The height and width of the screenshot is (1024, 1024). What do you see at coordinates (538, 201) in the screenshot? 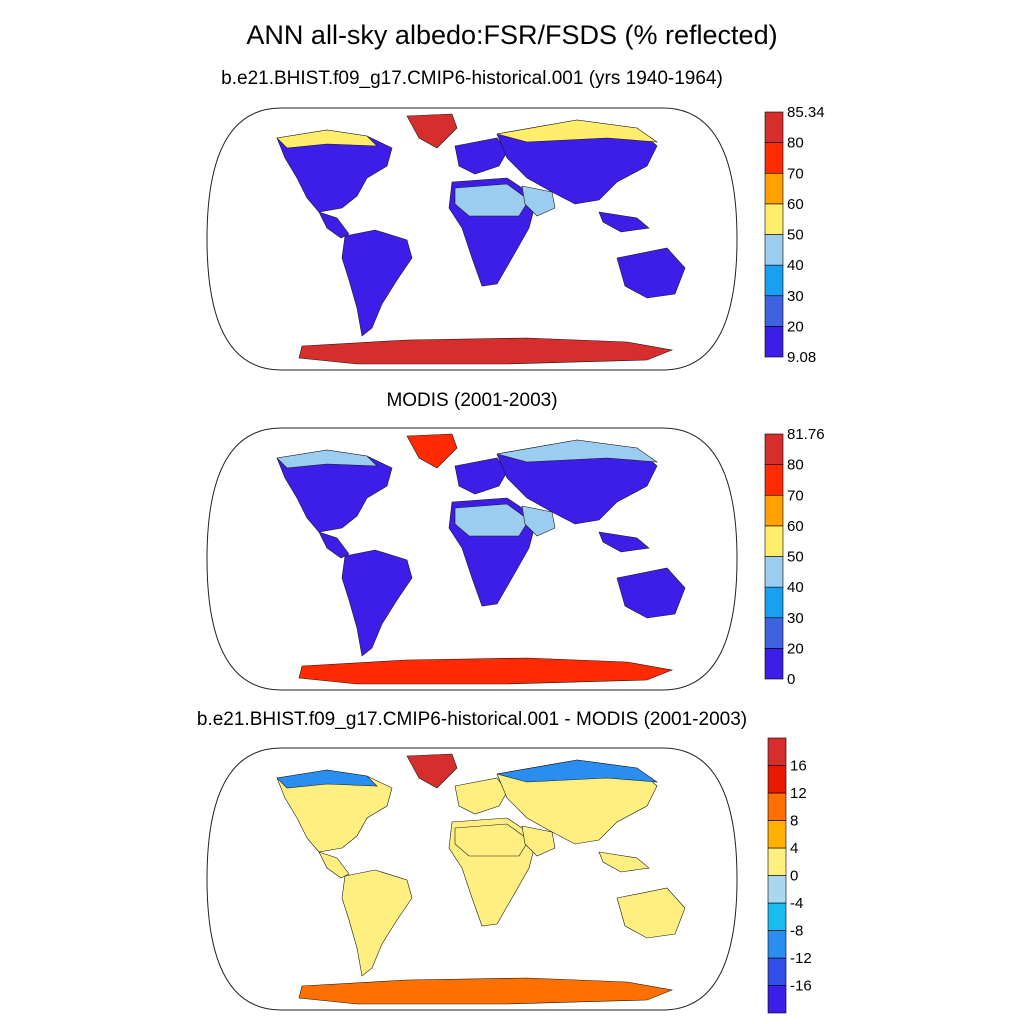
I see `panel-1-arabia` at bounding box center [538, 201].